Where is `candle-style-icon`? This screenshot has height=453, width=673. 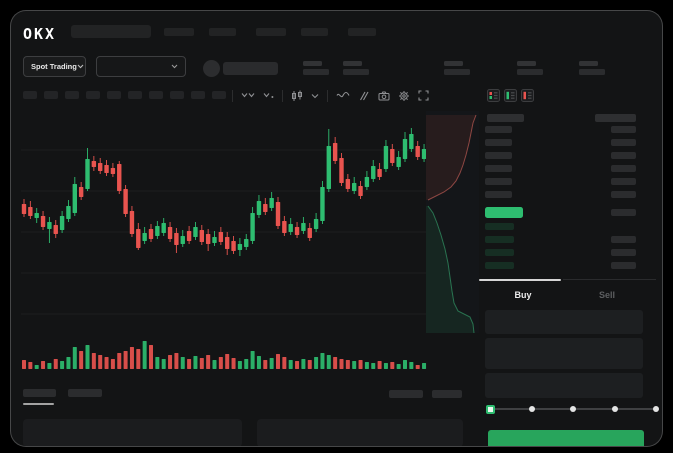
candle-style-icon is located at coordinates (297, 96).